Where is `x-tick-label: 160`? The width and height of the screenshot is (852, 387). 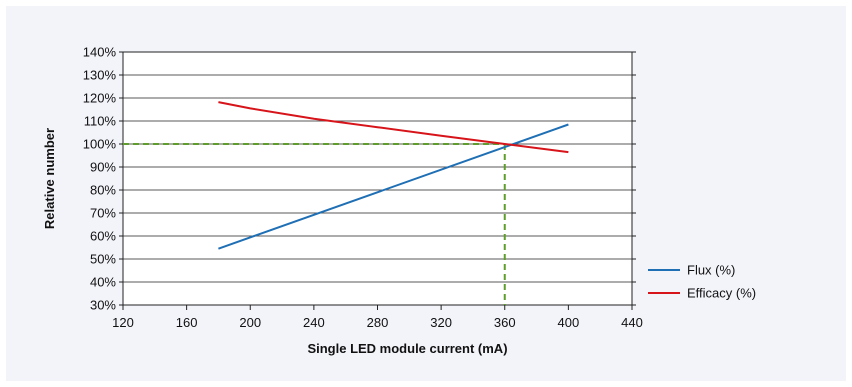
x-tick-label: 160 is located at coordinates (187, 322).